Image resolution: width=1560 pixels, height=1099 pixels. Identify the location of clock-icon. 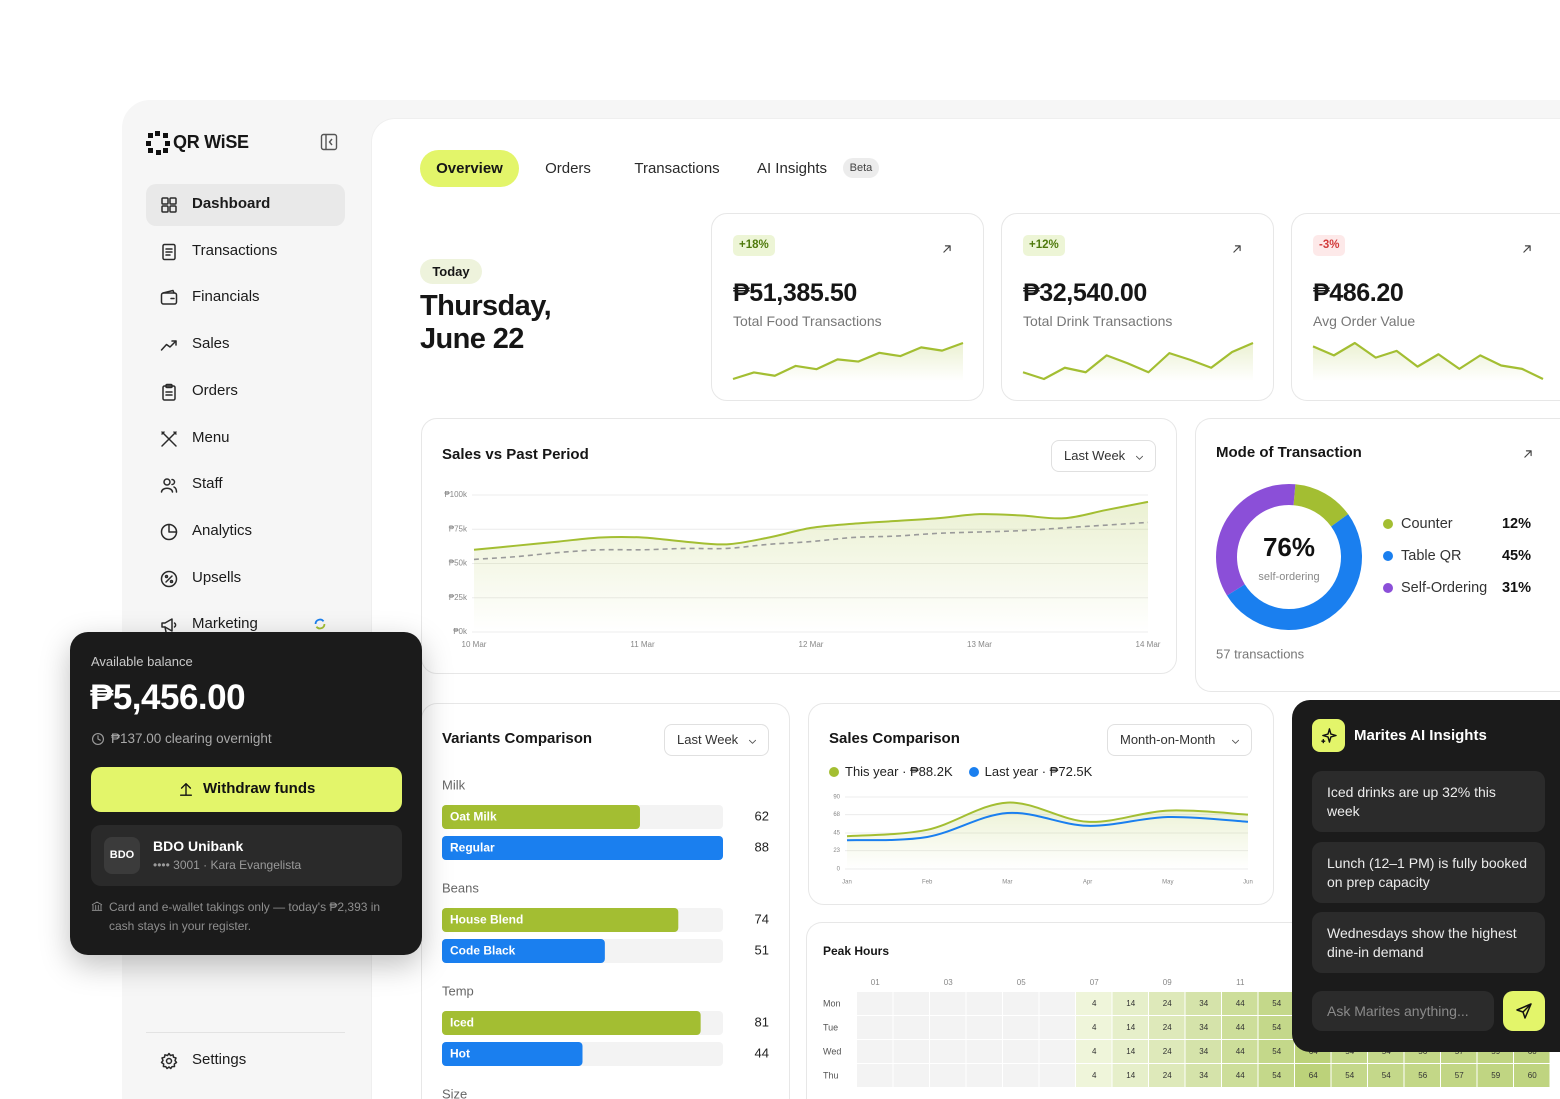
(98, 739).